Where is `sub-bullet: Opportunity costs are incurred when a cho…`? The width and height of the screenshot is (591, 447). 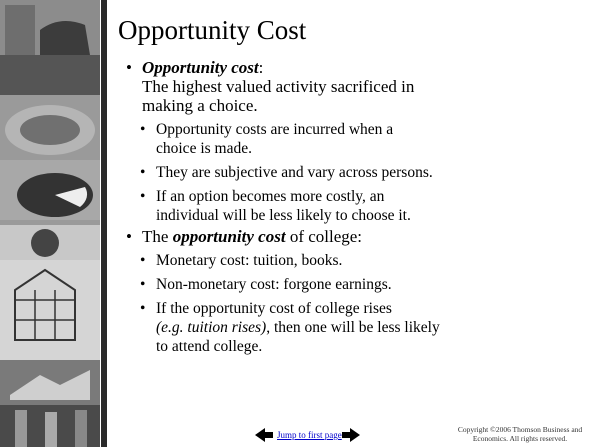 sub-bullet: Opportunity costs are incurred when a cho… is located at coordinates (362, 139).